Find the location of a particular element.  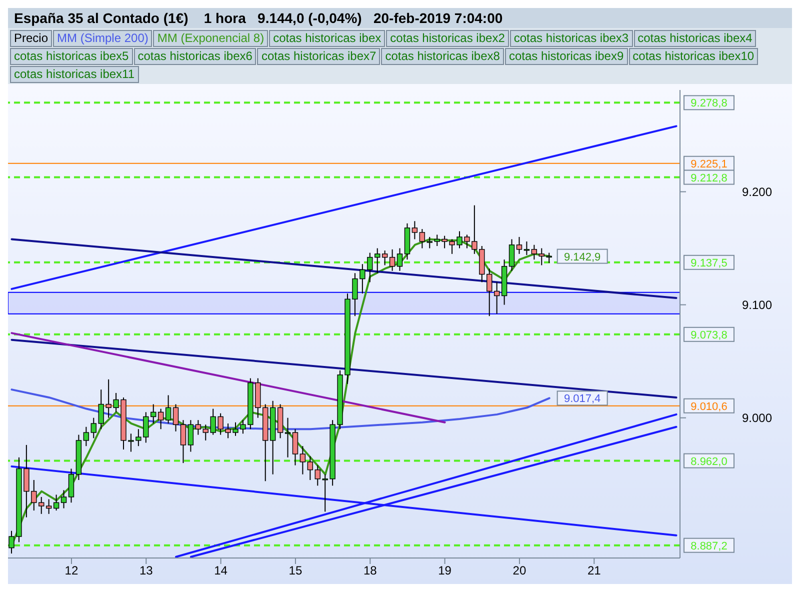

ref-line-label: 9.073,8 is located at coordinates (709, 335).